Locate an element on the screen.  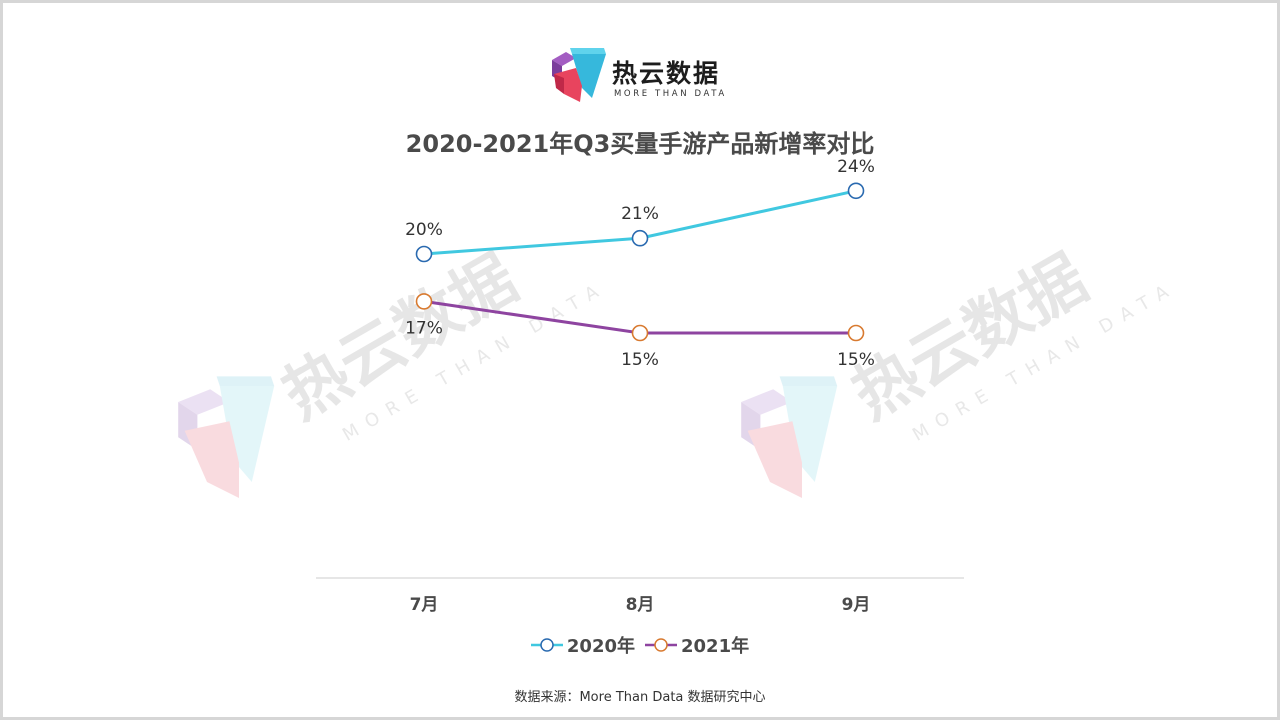
legend-label-2020: 2020年 is located at coordinates (600, 646).